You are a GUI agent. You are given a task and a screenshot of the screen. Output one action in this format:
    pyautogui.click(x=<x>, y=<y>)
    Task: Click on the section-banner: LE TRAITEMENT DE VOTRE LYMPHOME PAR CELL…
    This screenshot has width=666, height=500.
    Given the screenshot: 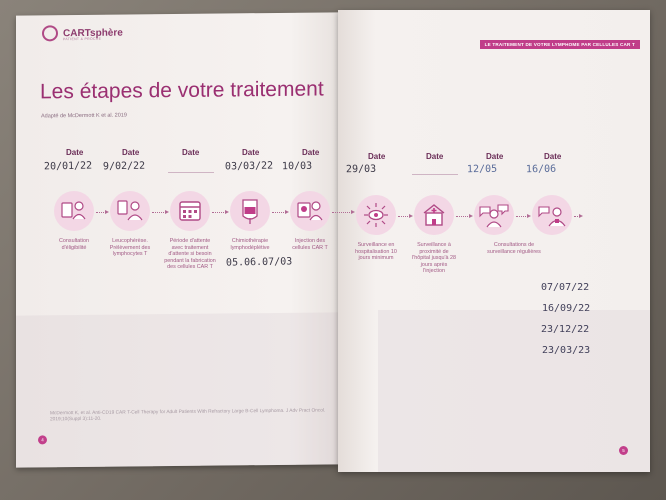 What is the action you would take?
    pyautogui.click(x=559, y=44)
    